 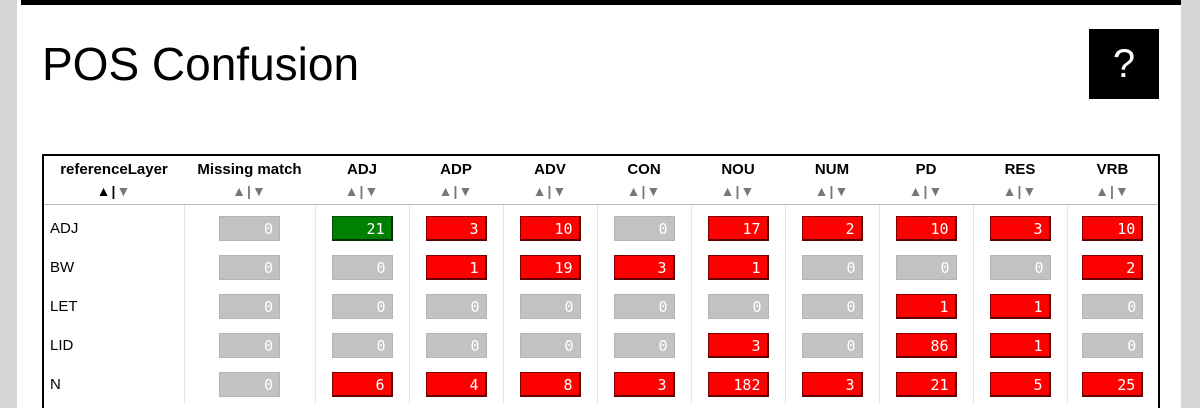 I want to click on left-gutter, so click(x=8, y=204).